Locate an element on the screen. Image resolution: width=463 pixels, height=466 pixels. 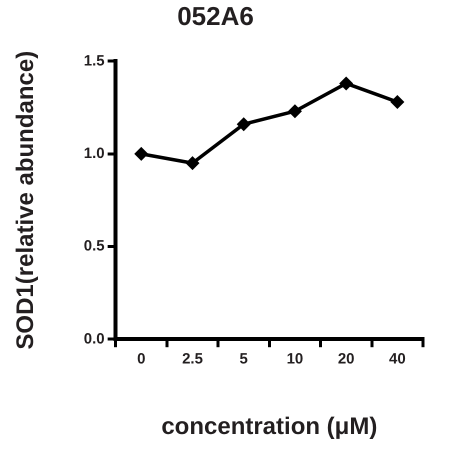
y-axis-title: SOD1(relative abundance) is located at coordinates (26, 200).